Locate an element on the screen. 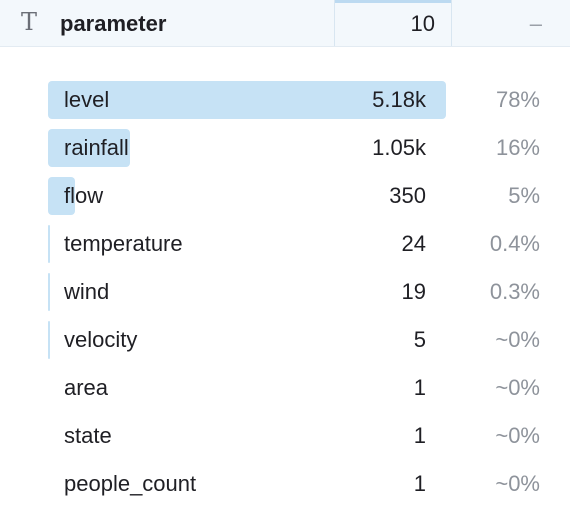 The width and height of the screenshot is (570, 526). value-row: wind 19 0.3% is located at coordinates (285, 292).